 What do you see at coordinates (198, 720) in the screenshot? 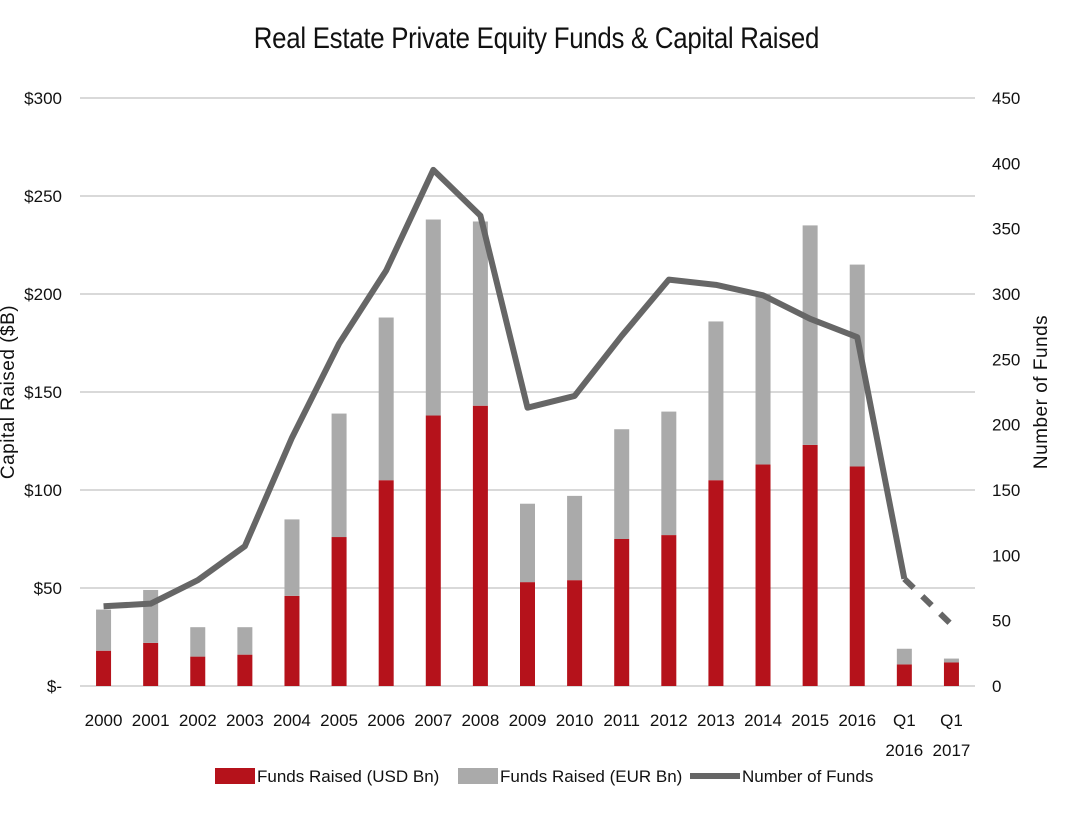
I see `x-tick-label: 2002` at bounding box center [198, 720].